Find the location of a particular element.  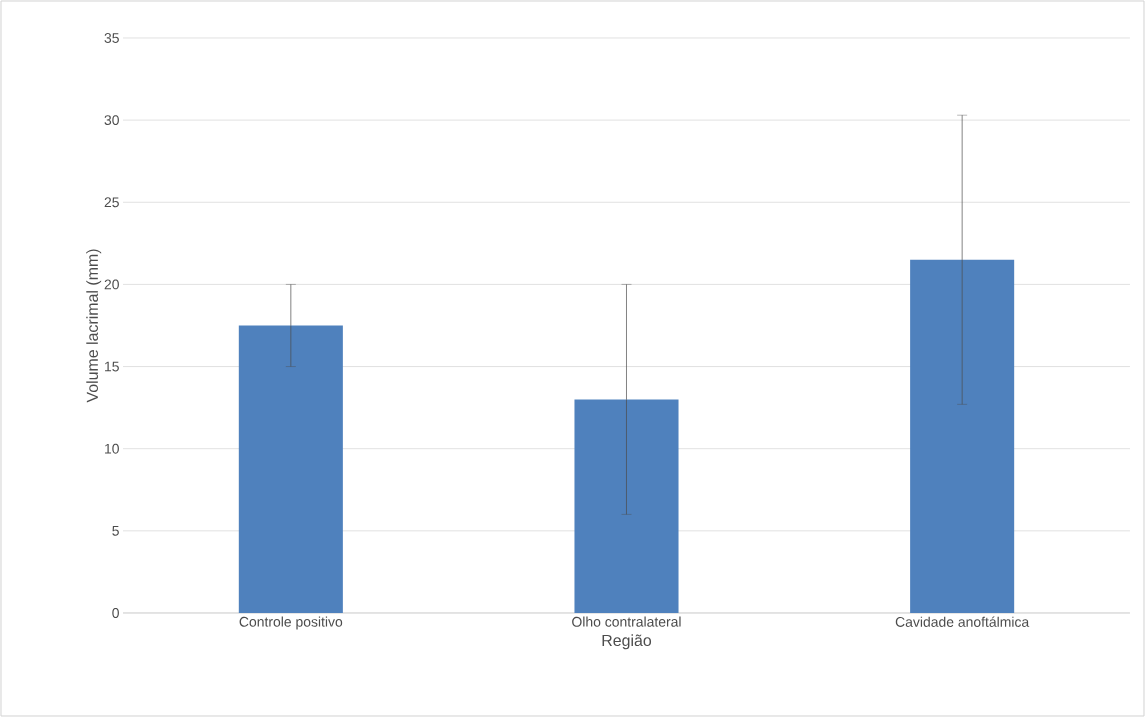

y-tick-label: 25 is located at coordinates (111, 202).